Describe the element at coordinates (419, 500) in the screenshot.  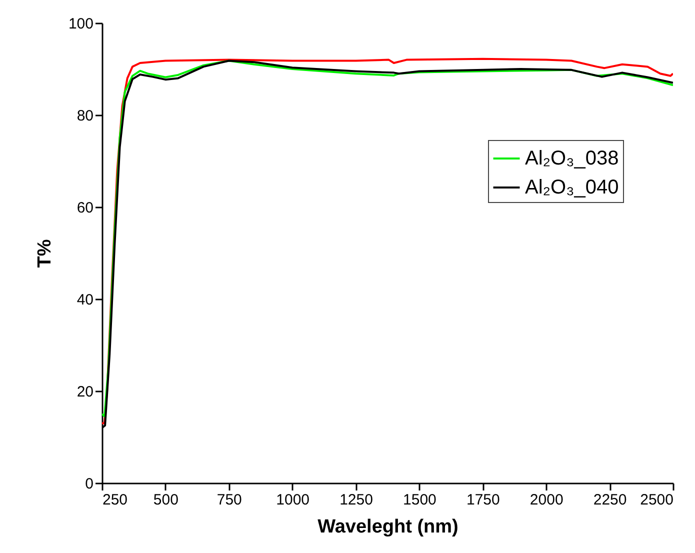
I see `x-tick-label: 1500` at that location.